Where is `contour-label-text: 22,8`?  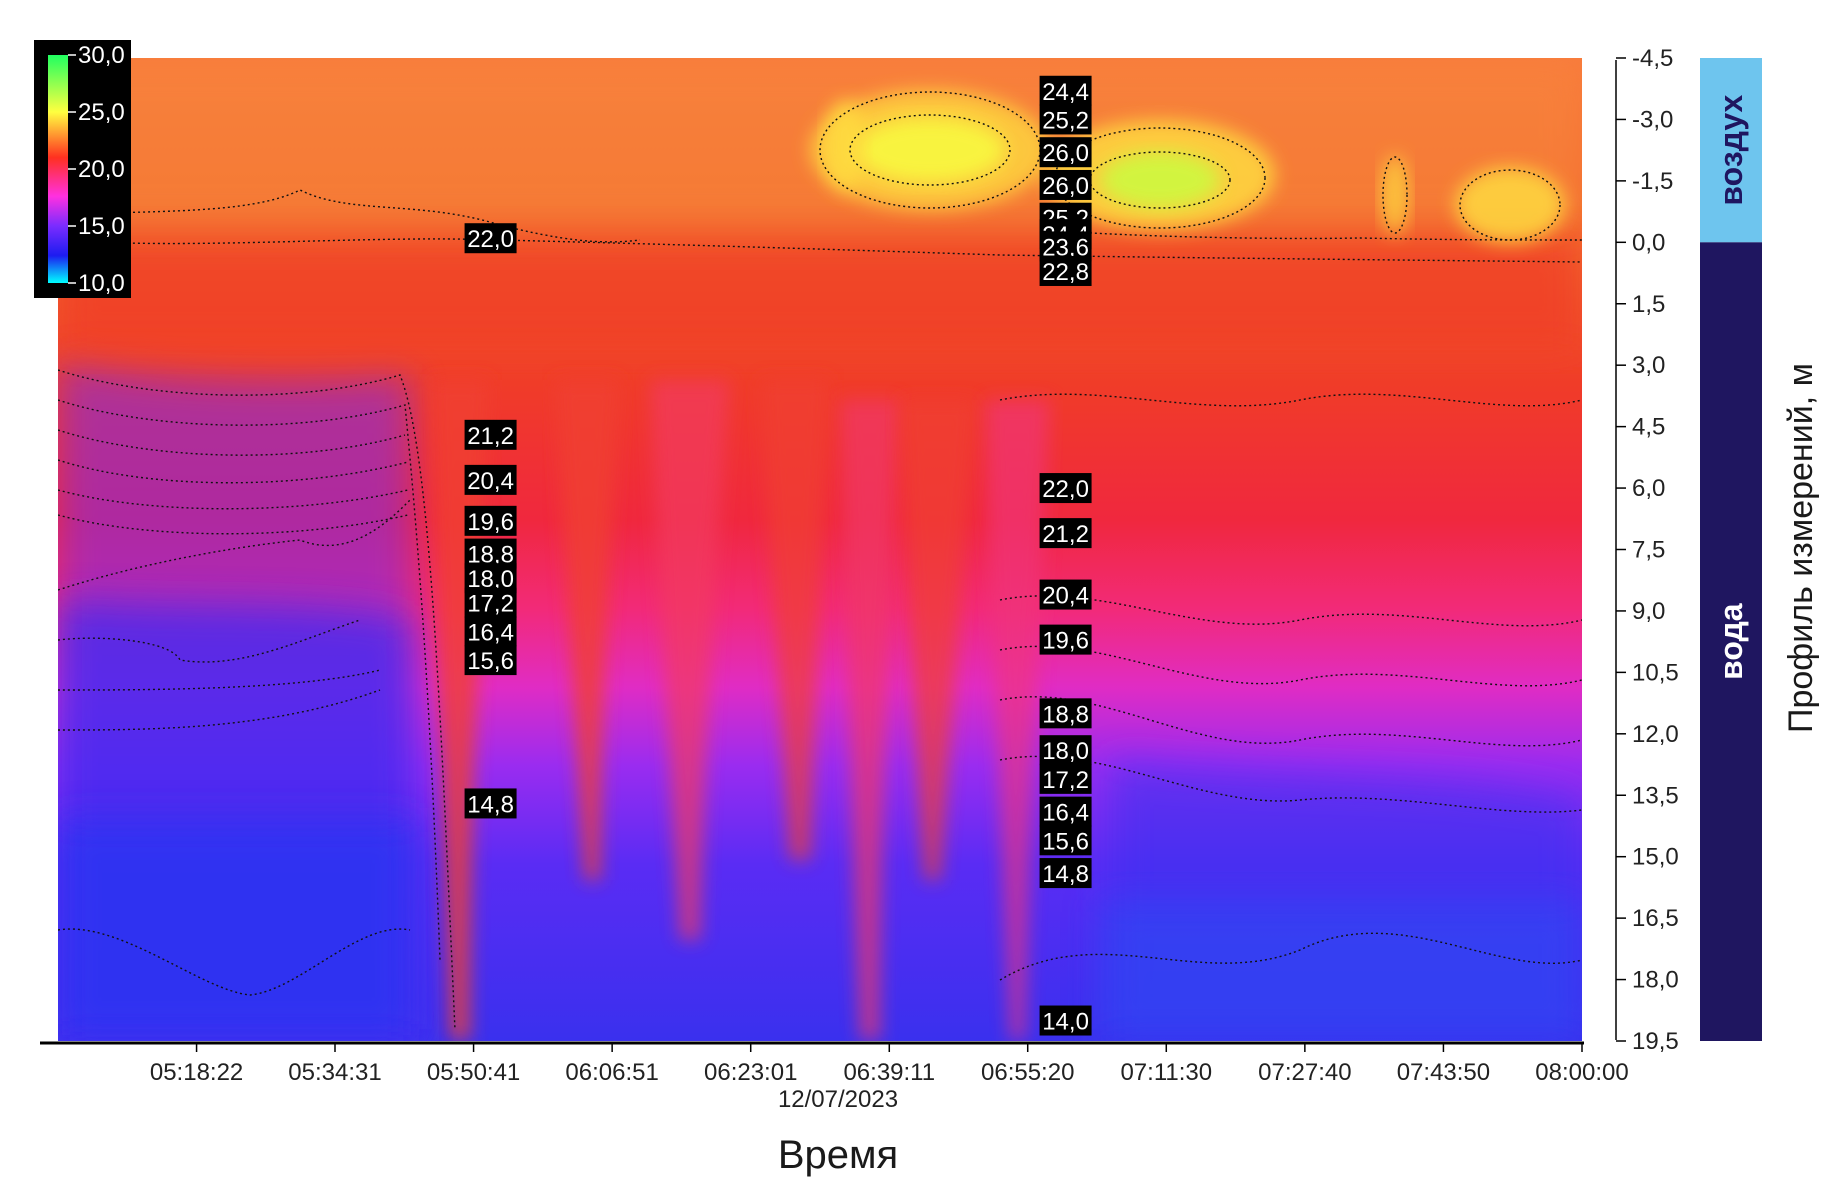 contour-label-text: 22,8 is located at coordinates (1065, 272).